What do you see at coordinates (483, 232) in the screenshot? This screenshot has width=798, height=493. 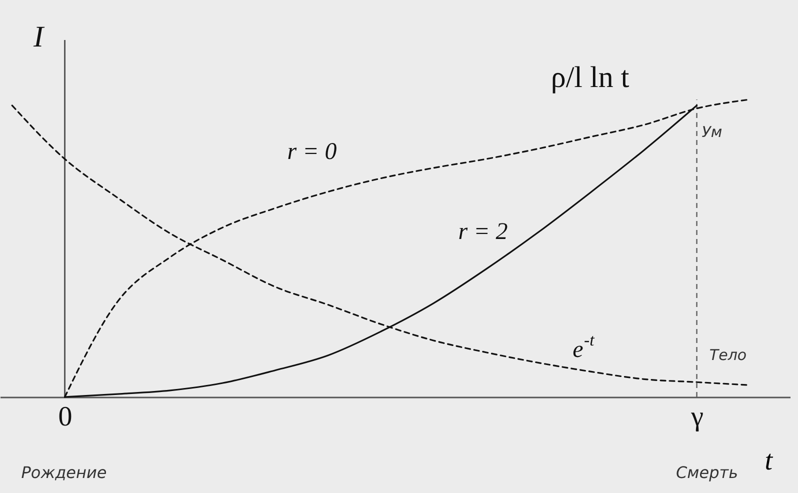 I see `series-label: r = 2` at bounding box center [483, 232].